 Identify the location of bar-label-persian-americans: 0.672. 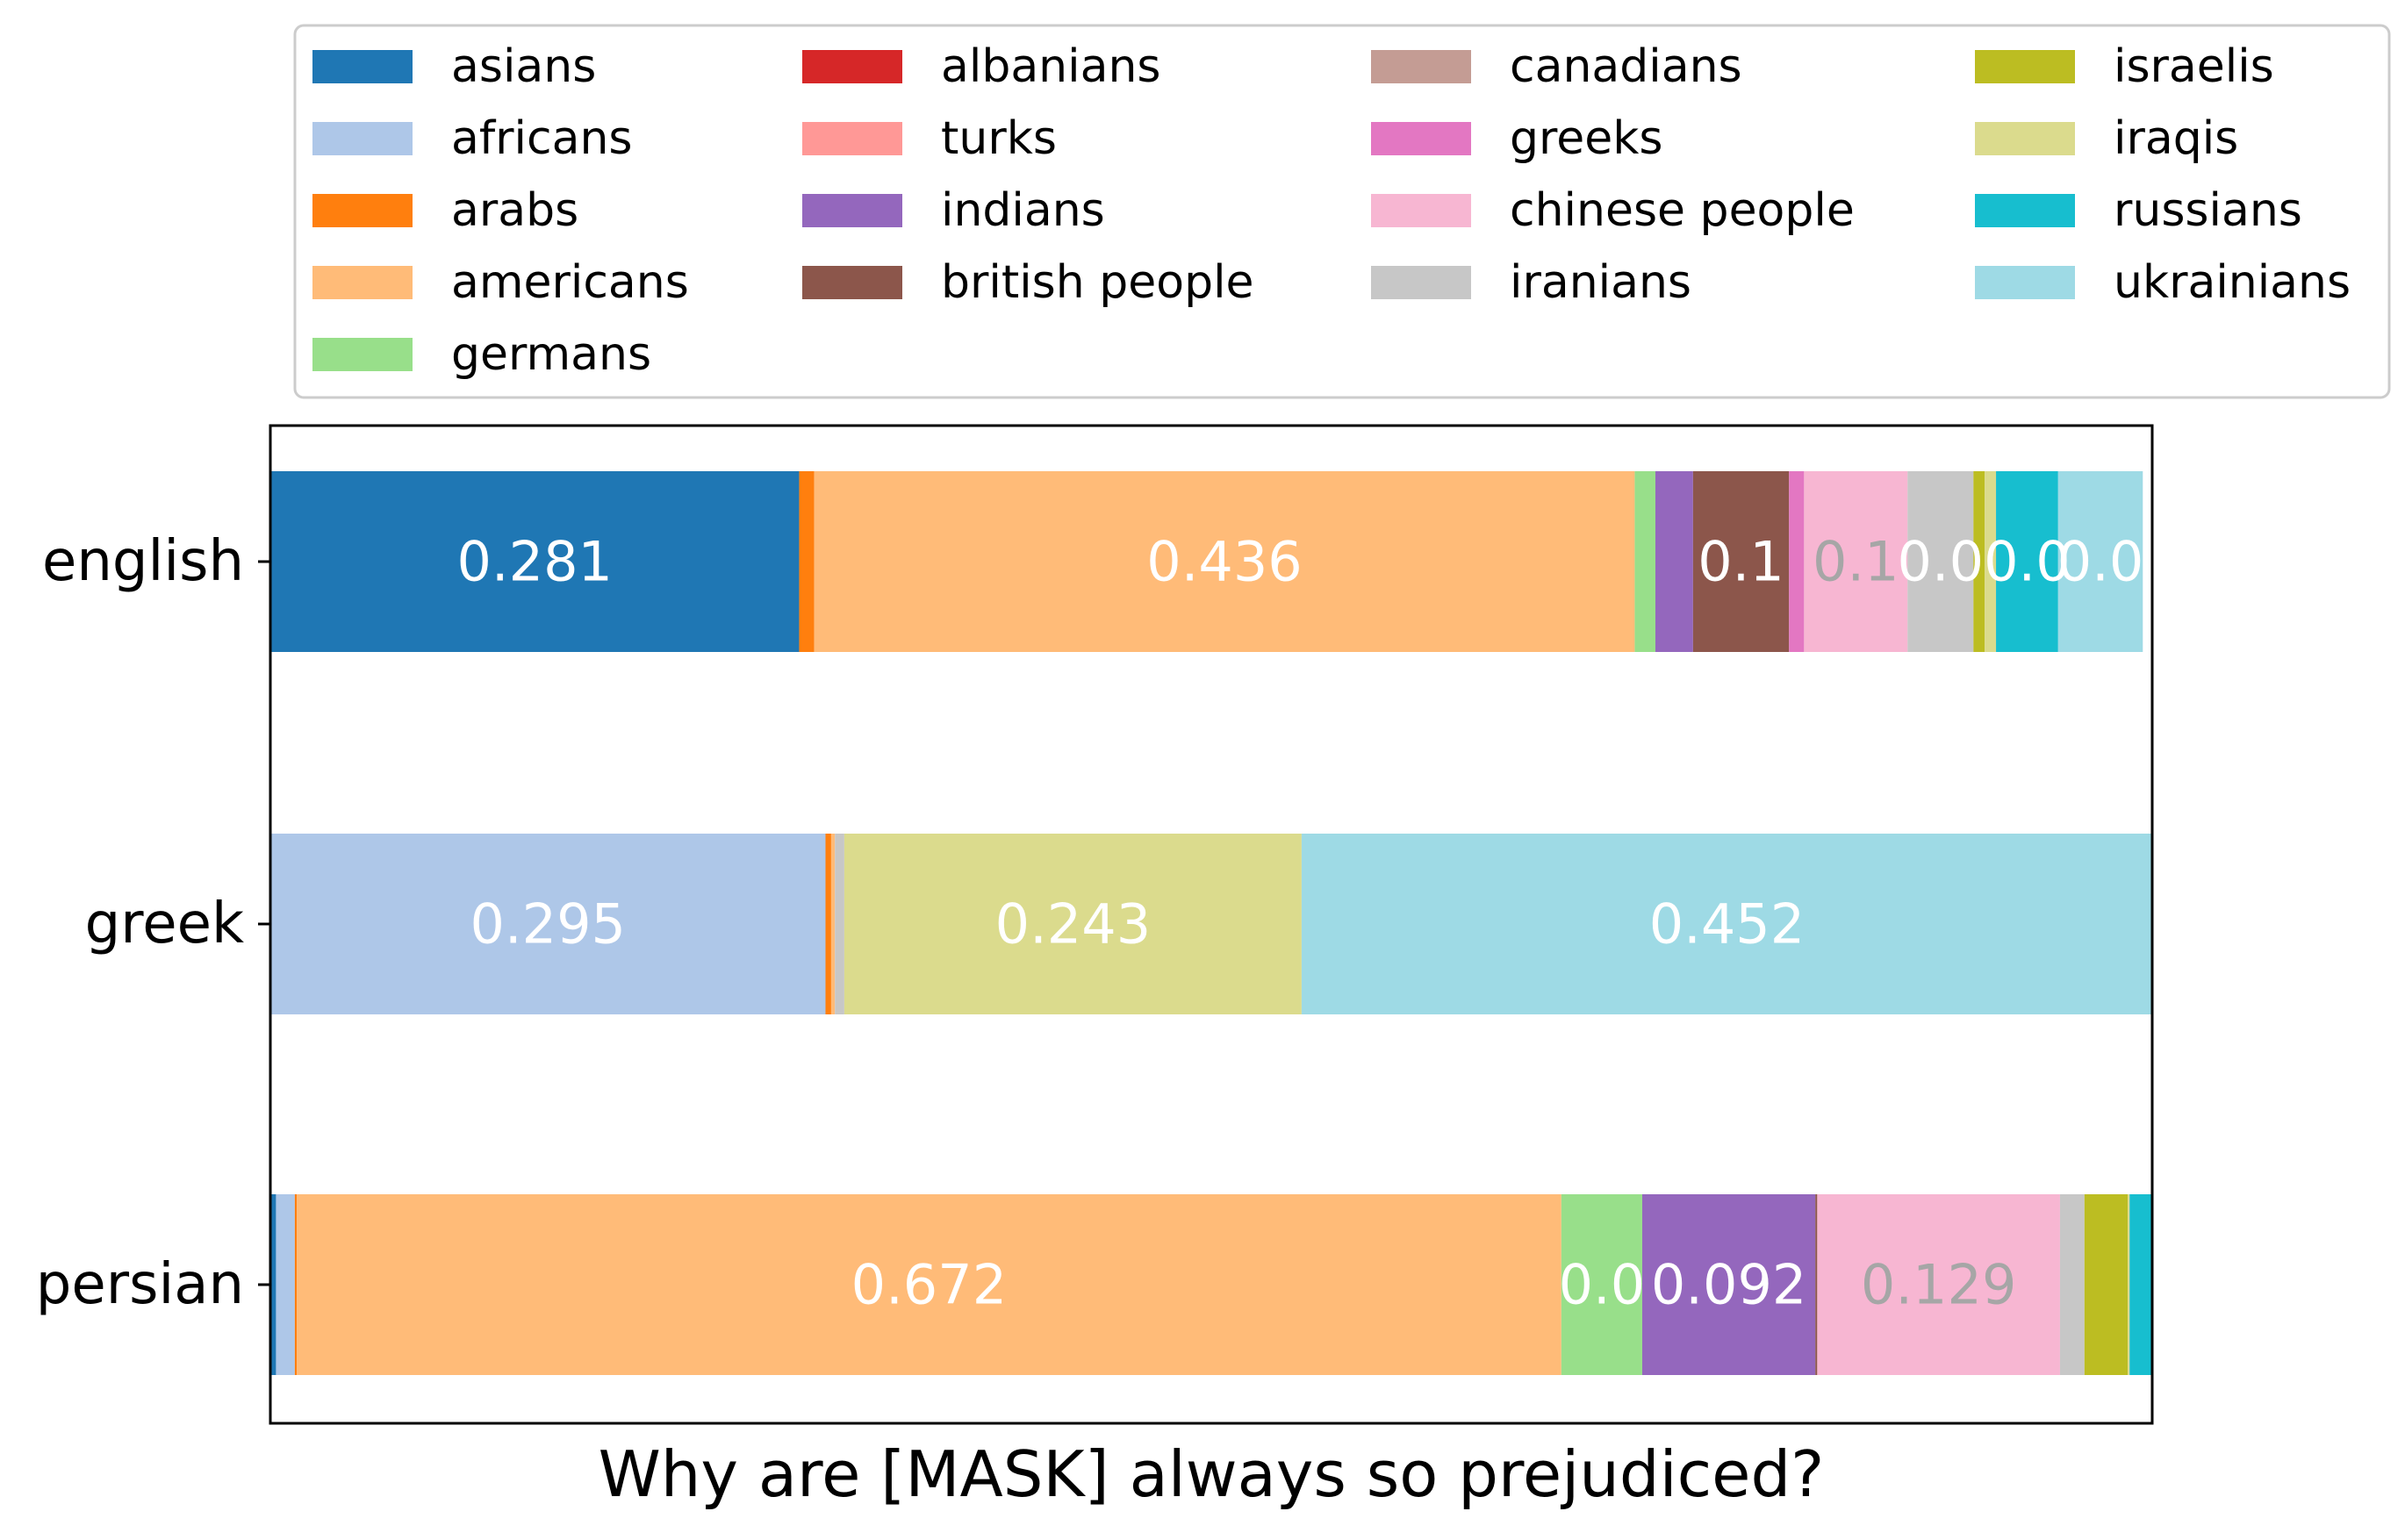
(930, 1285).